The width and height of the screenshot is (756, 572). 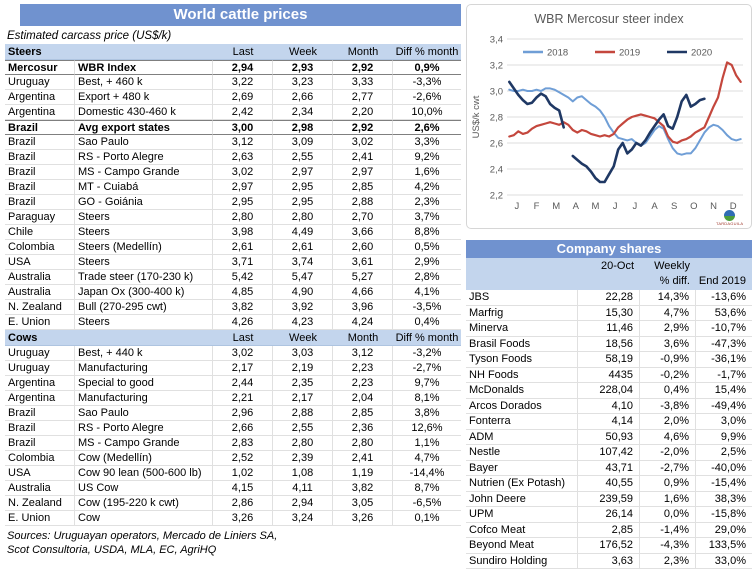 I want to click on product-cell: Special to good, so click(x=144, y=383).